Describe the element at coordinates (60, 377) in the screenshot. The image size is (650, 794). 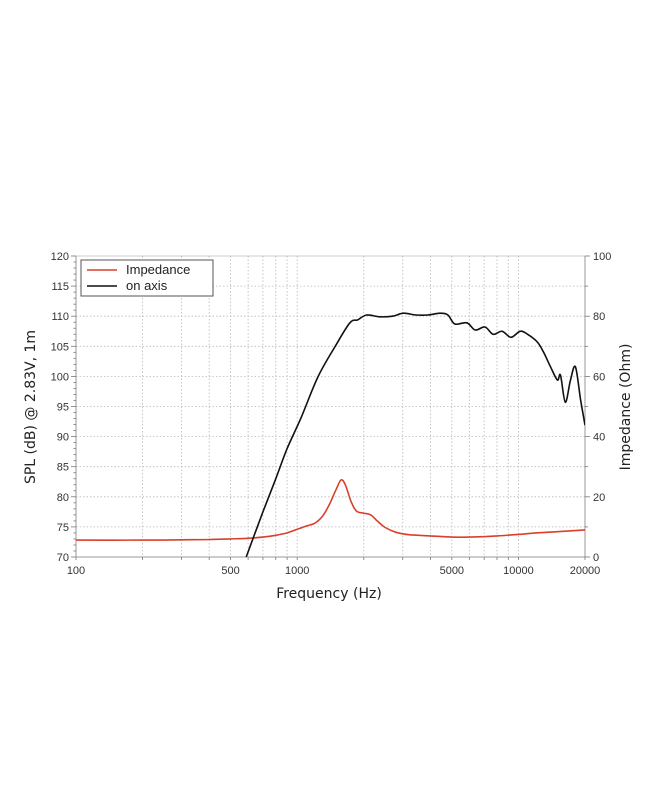
I see `y-tick-label: 100` at that location.